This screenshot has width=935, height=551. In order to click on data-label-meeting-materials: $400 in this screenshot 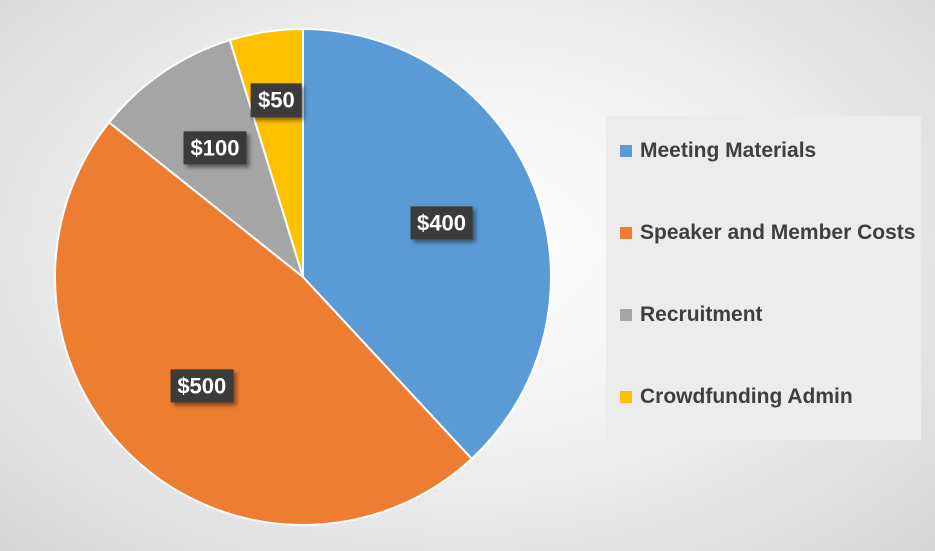, I will do `click(441, 222)`.